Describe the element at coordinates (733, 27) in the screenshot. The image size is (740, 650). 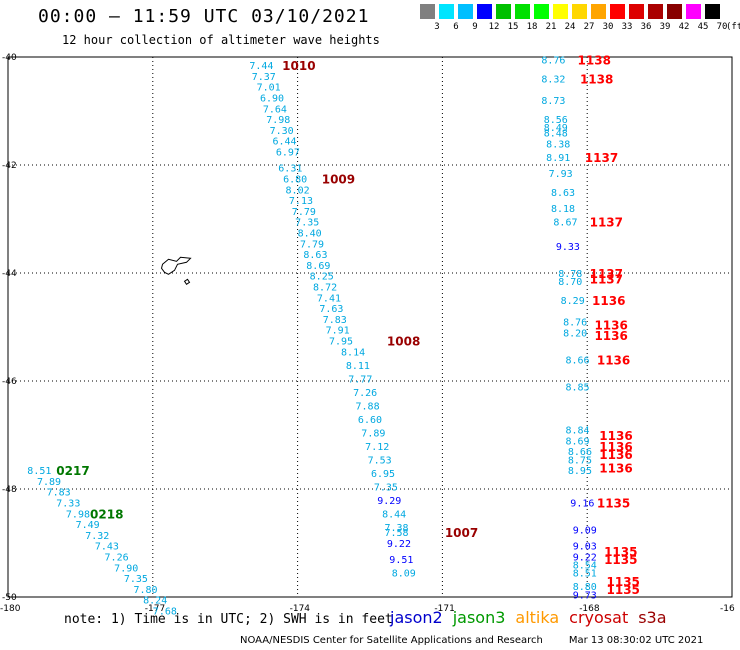
I see `colorbar-unit: (ft)` at that location.